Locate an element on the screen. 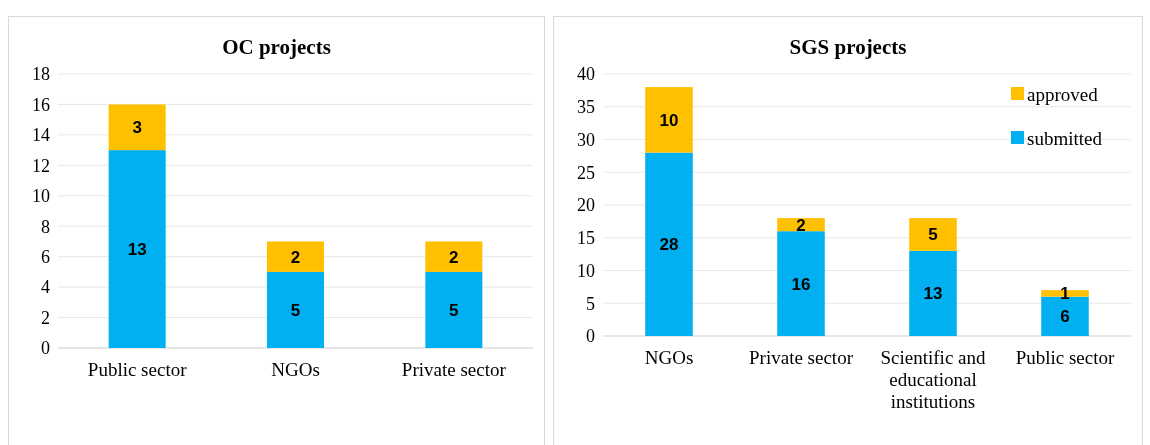  y-tick-label: 12 is located at coordinates (41, 165).